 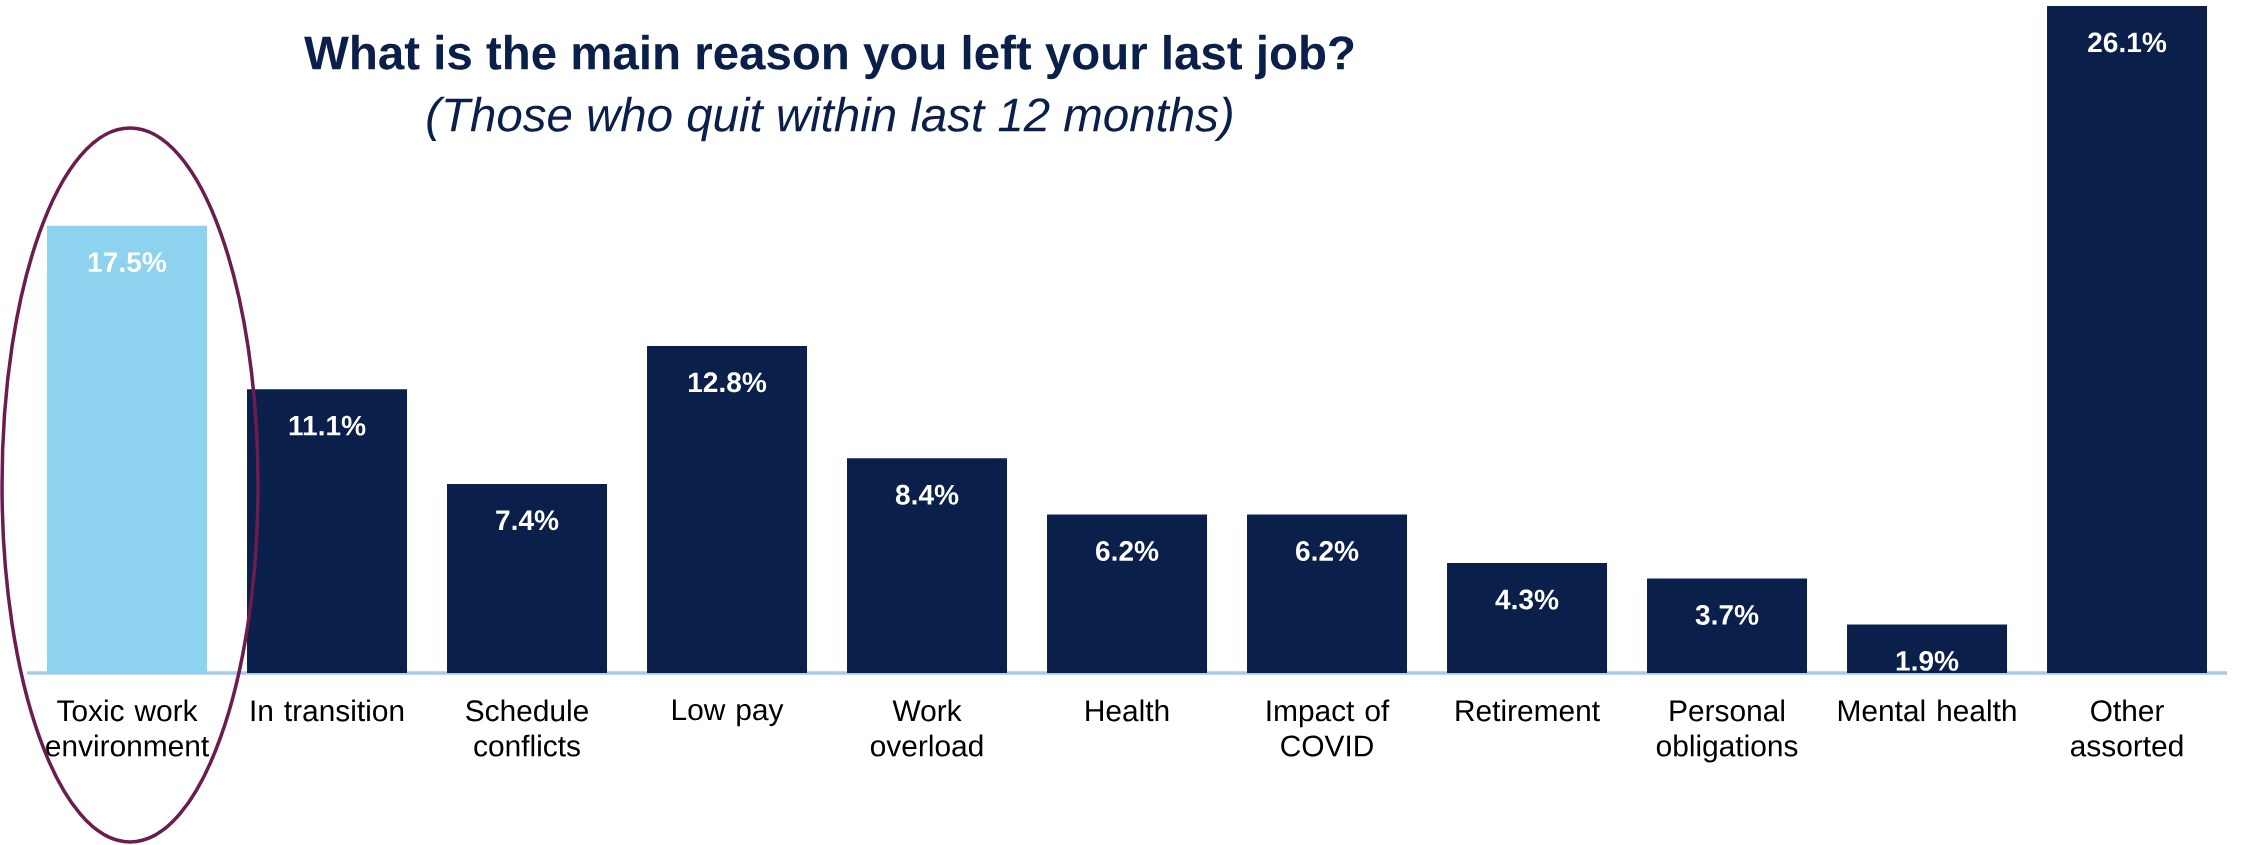 I want to click on x-tick-label: Mental health, so click(x=1927, y=710).